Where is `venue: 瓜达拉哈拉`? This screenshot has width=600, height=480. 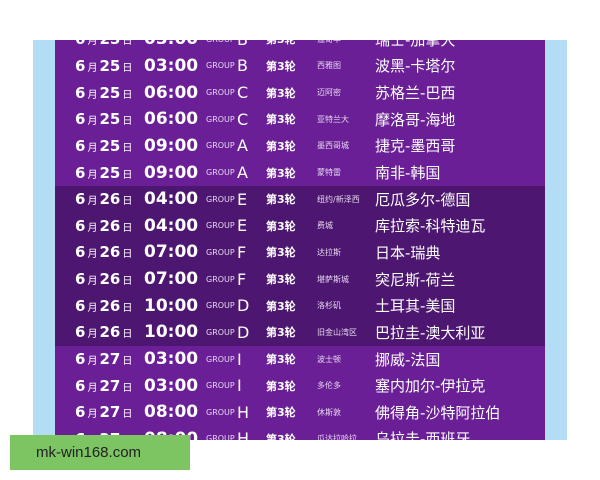 venue: 瓜达拉哈拉 is located at coordinates (337, 437).